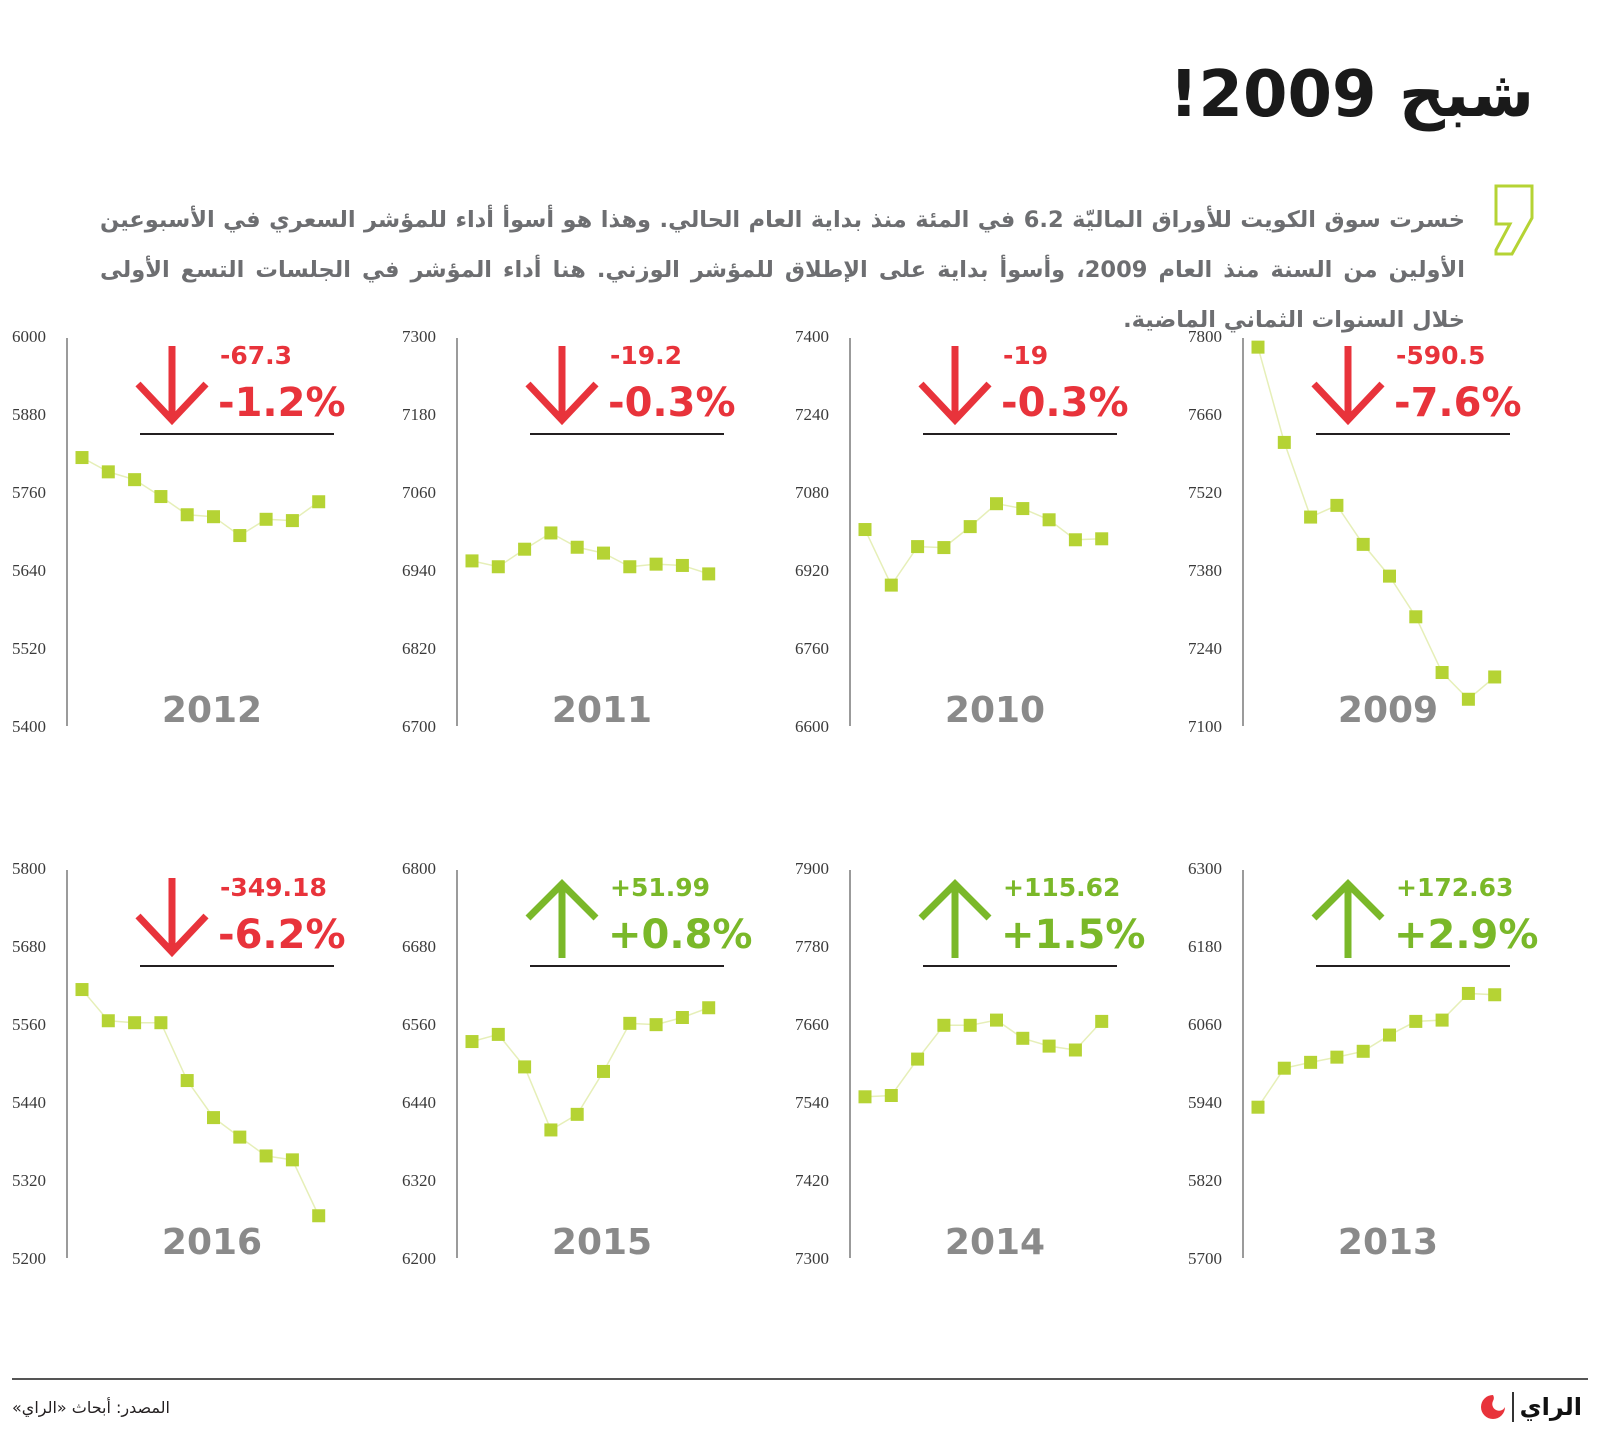 The width and height of the screenshot is (1600, 1444). I want to click on change-absolute: -67.3, so click(256, 355).